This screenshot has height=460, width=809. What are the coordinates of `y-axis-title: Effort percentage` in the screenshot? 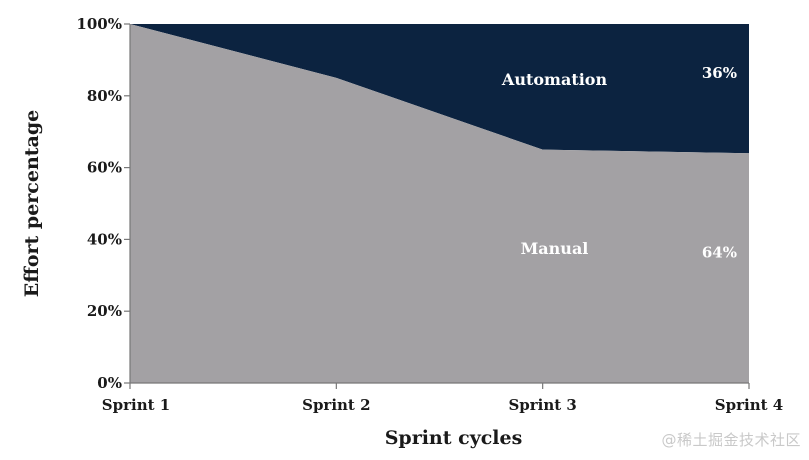 It's located at (32, 203).